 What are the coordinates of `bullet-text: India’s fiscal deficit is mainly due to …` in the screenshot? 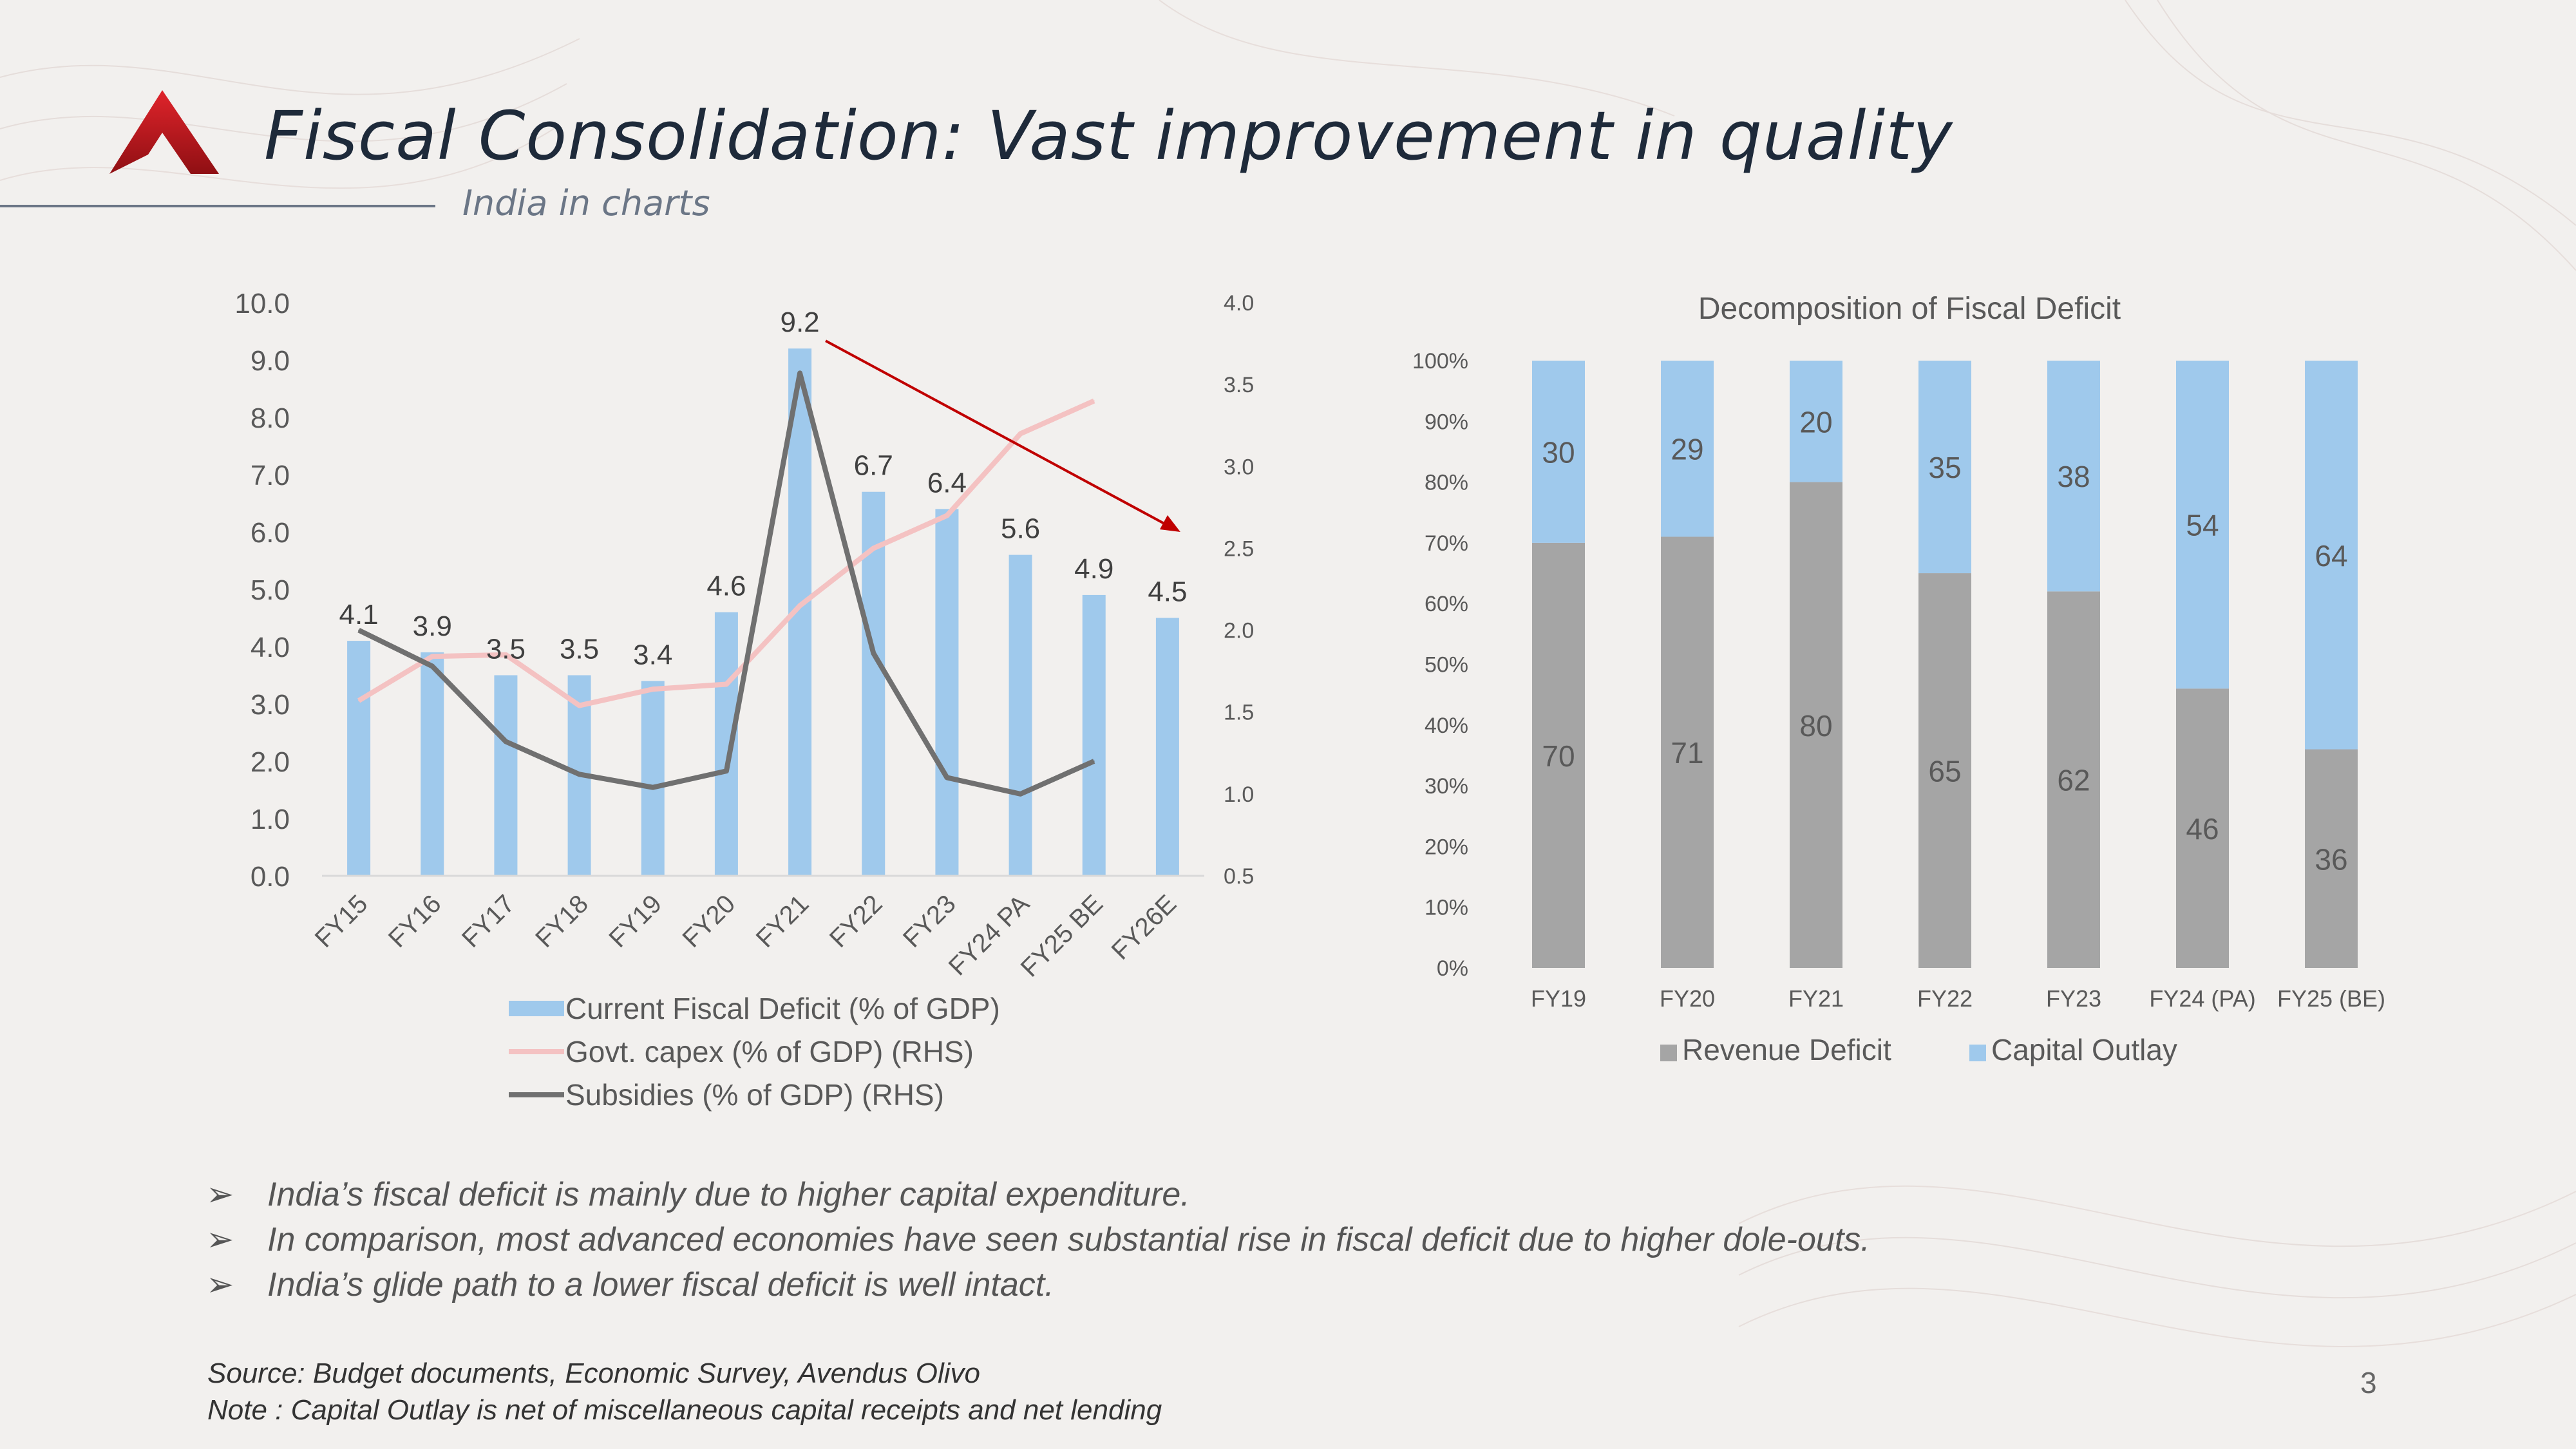 It's located at (728, 1194).